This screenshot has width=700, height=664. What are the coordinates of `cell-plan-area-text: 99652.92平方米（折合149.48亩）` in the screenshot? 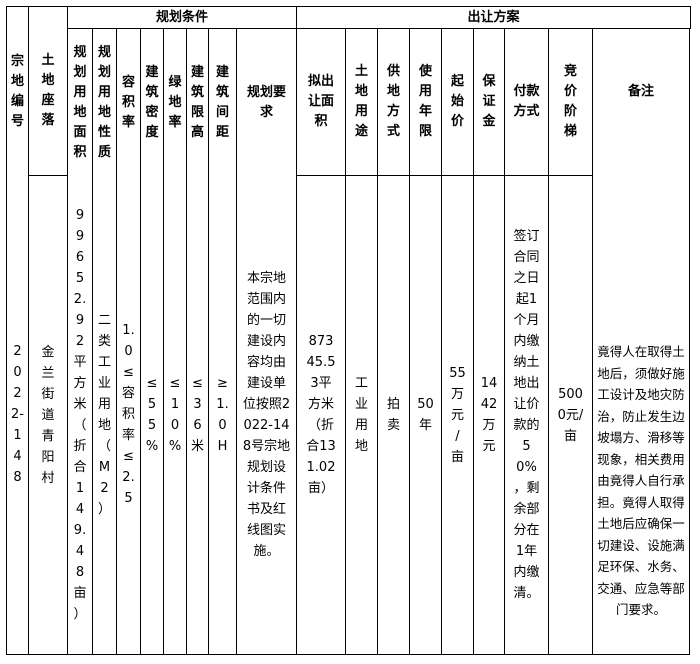 It's located at (80, 414).